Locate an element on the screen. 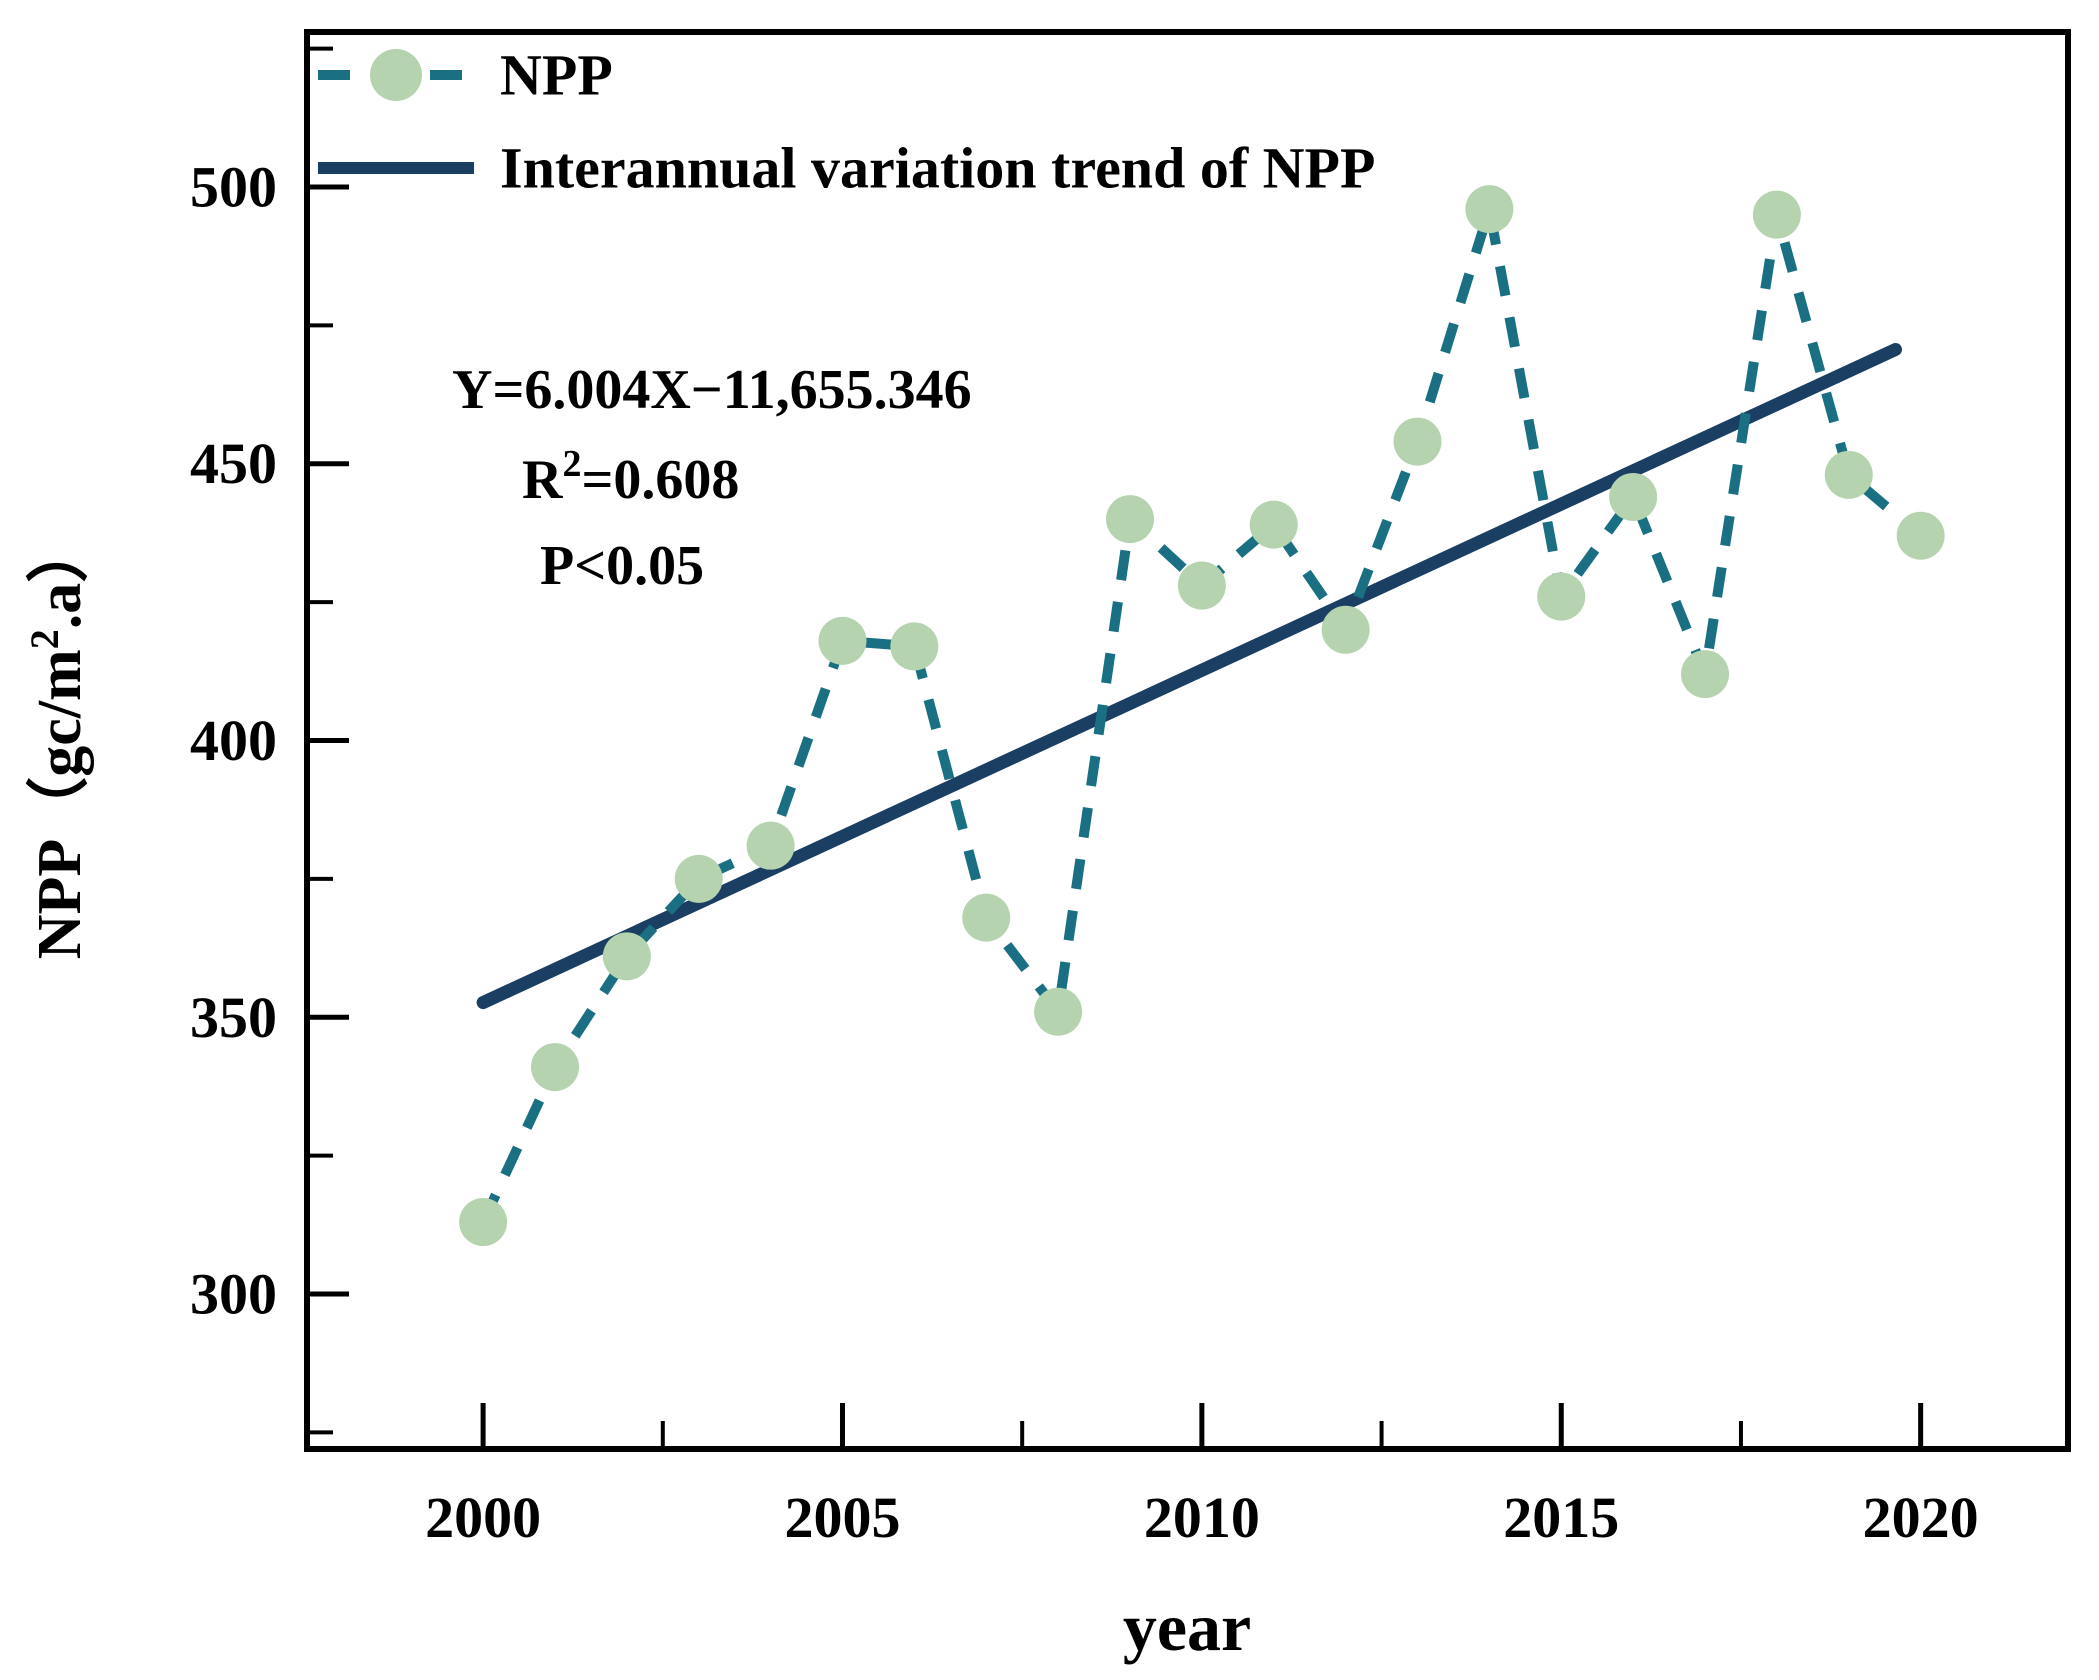 This screenshot has width=2099, height=1680. npp-marker-swatch is located at coordinates (396, 75).